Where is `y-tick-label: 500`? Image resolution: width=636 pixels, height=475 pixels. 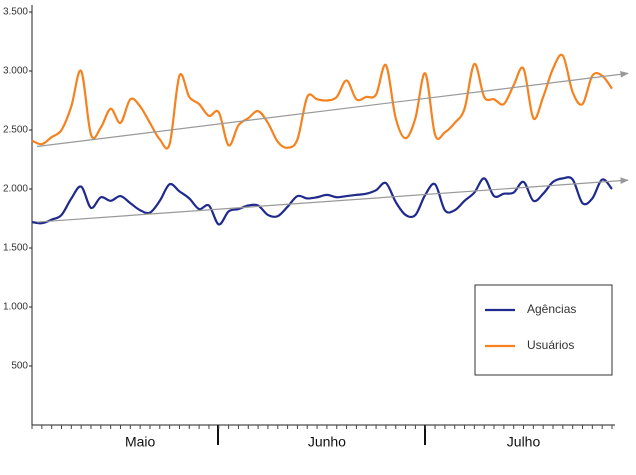
y-tick-label: 500 is located at coordinates (19, 366).